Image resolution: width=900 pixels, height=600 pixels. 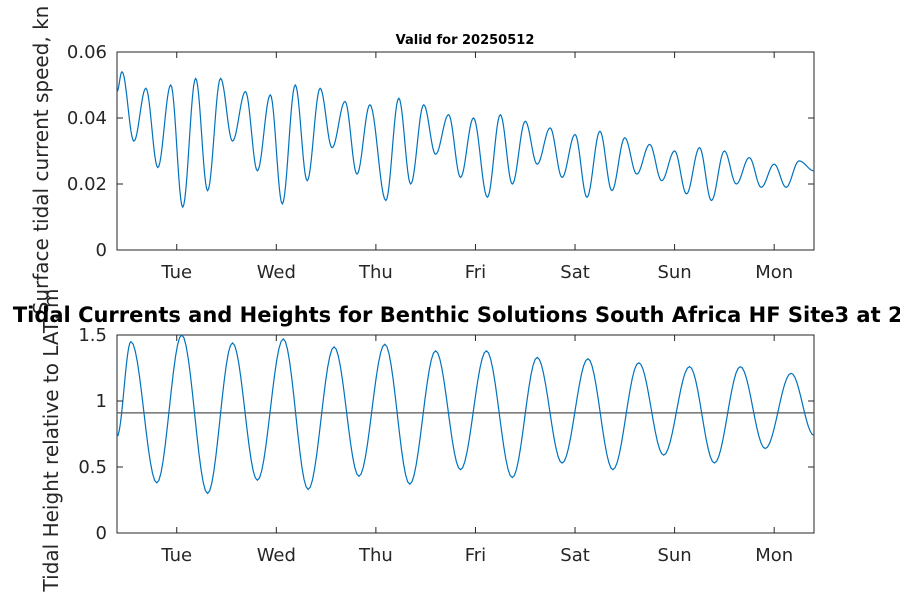 I want to click on current-speed-xtick-label: Thu, so click(x=375, y=272).